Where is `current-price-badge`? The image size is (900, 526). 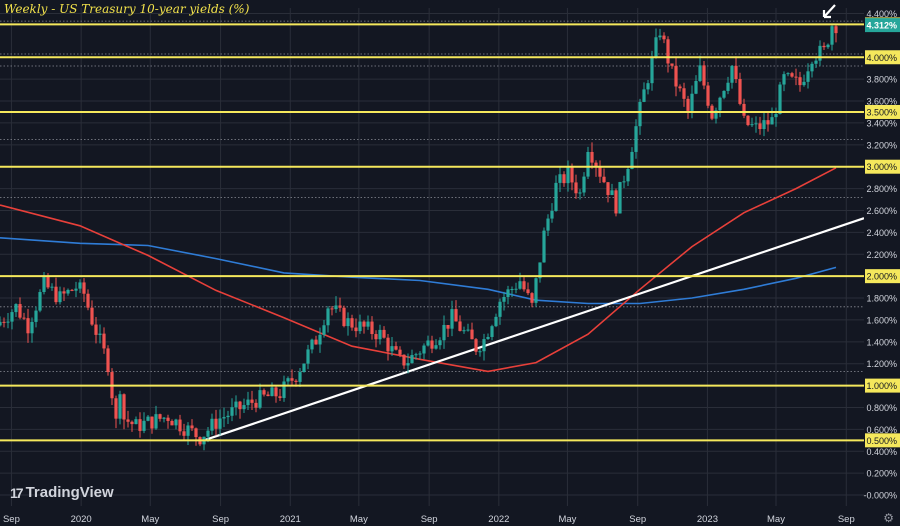
current-price-badge is located at coordinates (882, 25).